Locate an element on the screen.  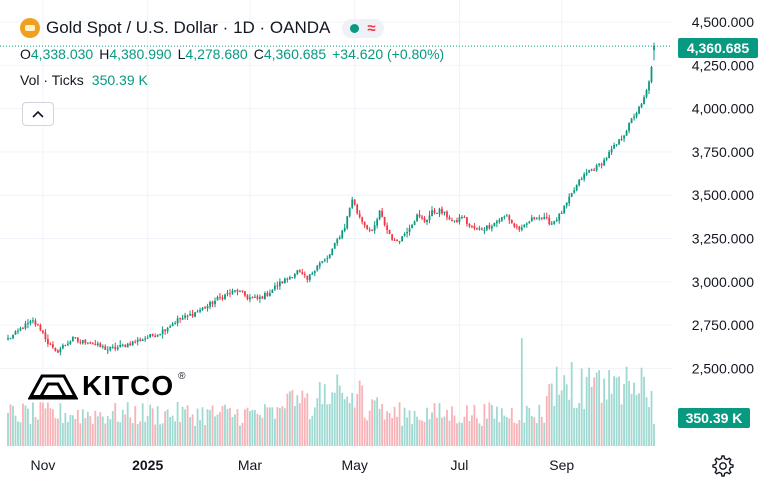
status-pill: ≈ is located at coordinates (363, 28).